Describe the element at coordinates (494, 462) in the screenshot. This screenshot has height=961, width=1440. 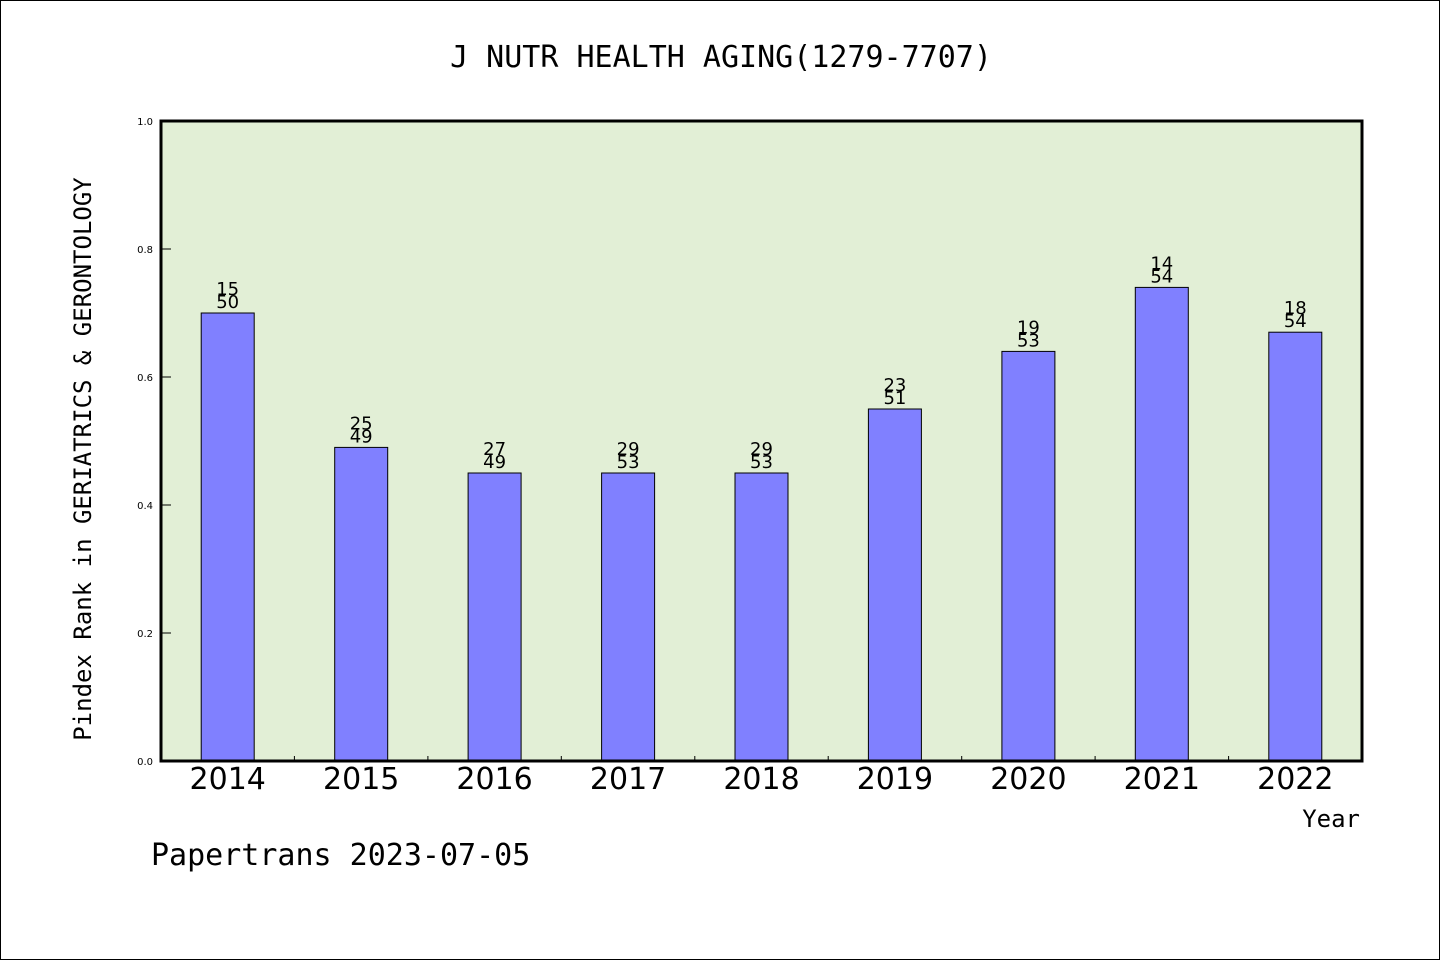
I see `bar-total-label-2016: 49` at that location.